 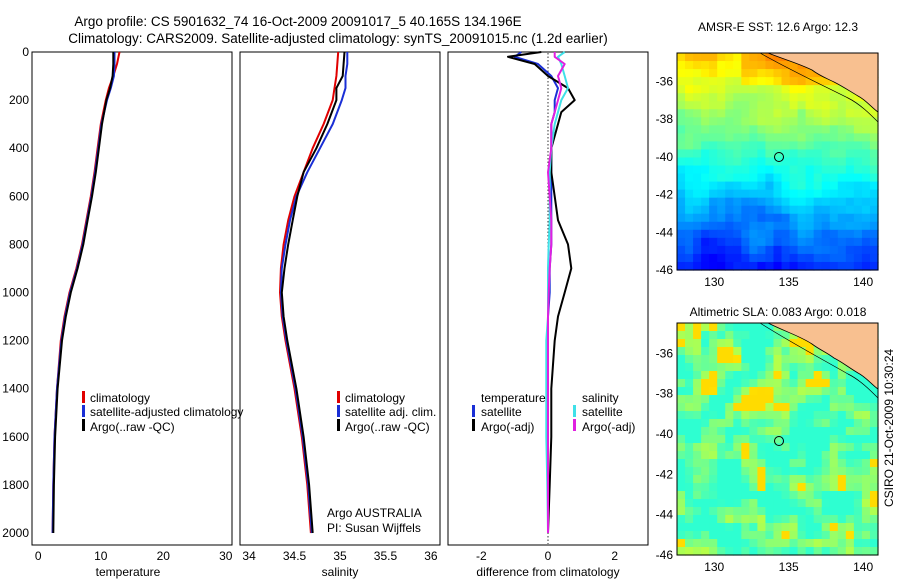 I want to click on difference-tick-labels: -2 0 2, so click(x=547, y=556).